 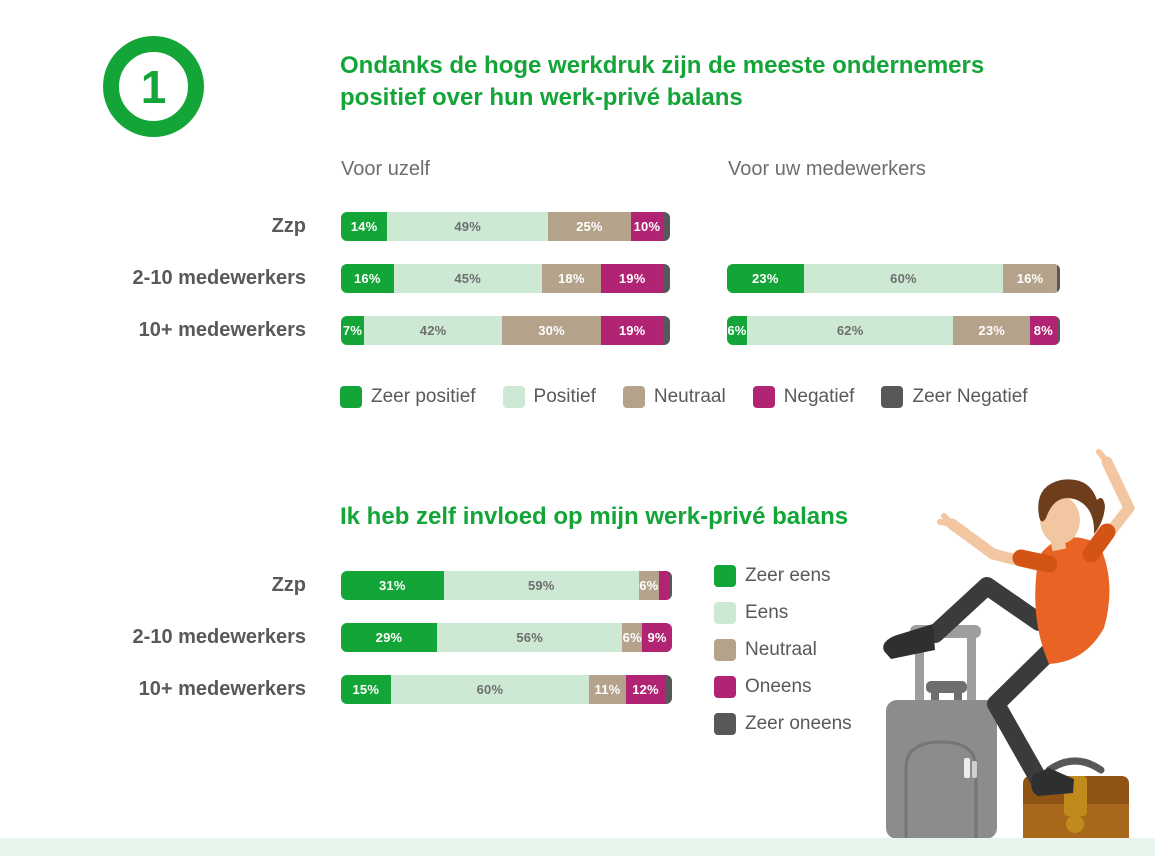 I want to click on bar-segment: 14%, so click(x=364, y=226).